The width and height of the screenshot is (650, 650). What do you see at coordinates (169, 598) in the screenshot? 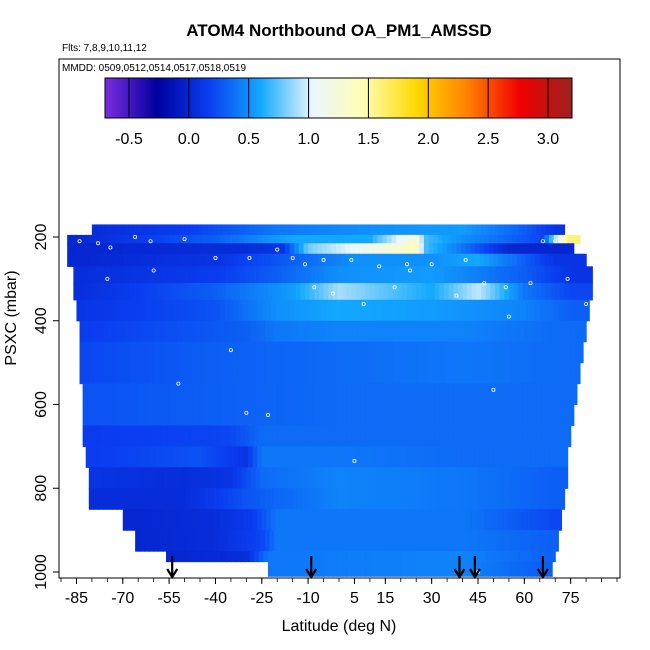
I see `x-tick-label: -55` at bounding box center [169, 598].